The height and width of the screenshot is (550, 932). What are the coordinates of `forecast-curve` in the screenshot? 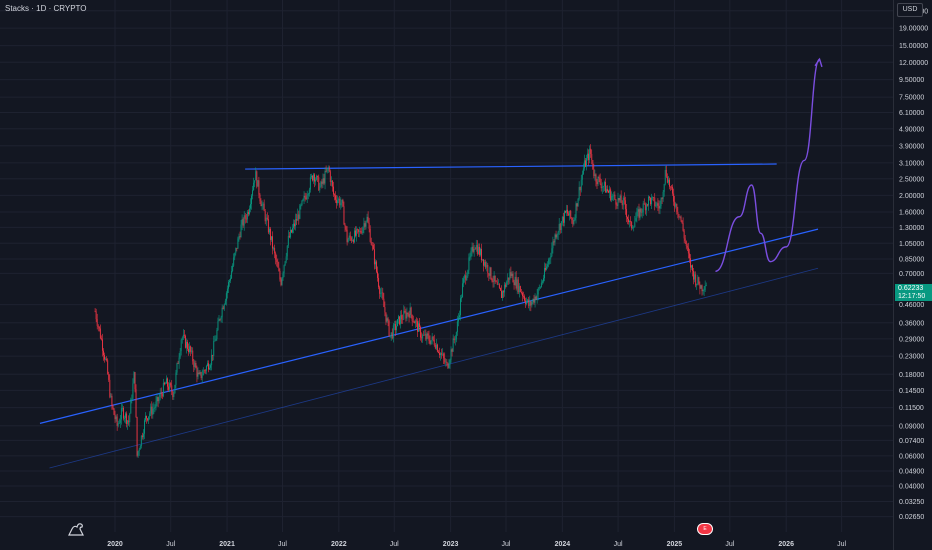 It's located at (768, 165).